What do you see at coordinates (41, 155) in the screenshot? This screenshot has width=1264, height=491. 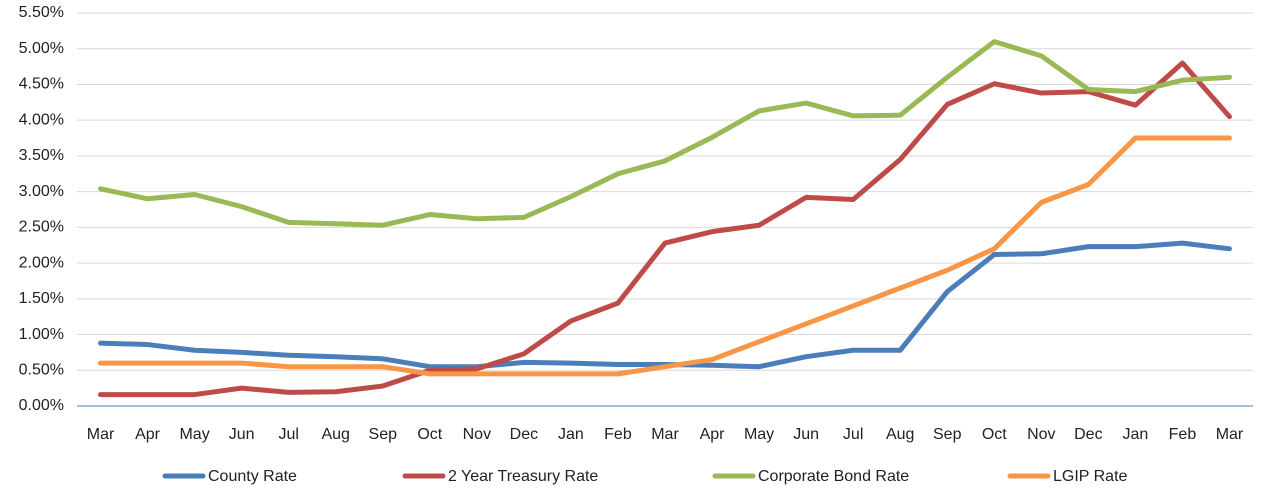 I see `y-tick-label: 3.50%` at bounding box center [41, 155].